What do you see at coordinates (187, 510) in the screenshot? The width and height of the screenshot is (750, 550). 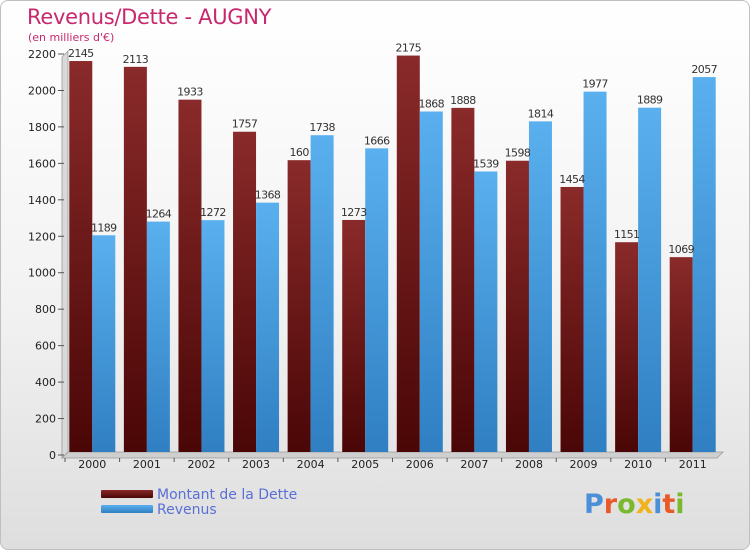 I see `legend-label-revenus: Revenus` at bounding box center [187, 510].